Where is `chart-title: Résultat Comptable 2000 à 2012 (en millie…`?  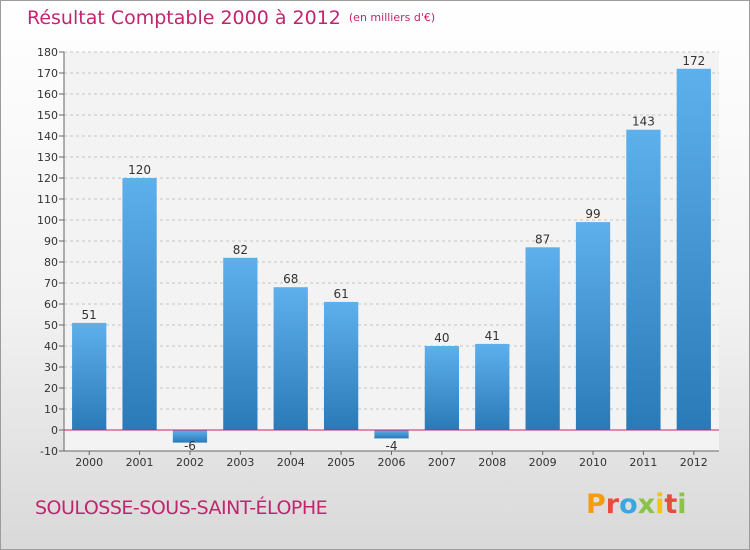 chart-title: Résultat Comptable 2000 à 2012 (en millie… is located at coordinates (231, 18).